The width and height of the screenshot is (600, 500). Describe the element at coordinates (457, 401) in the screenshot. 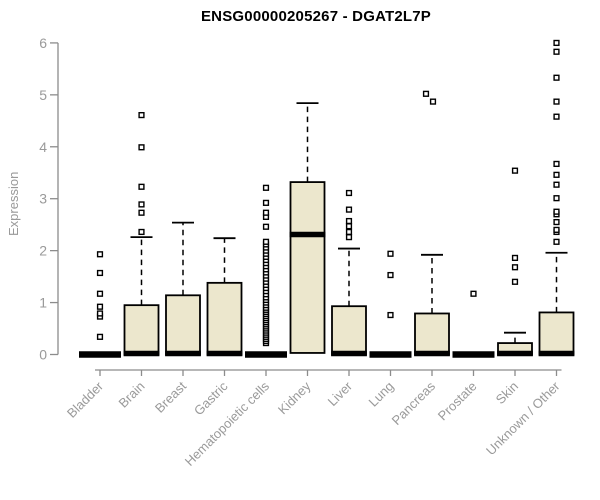

I see `x-tick-label: Prostate` at that location.